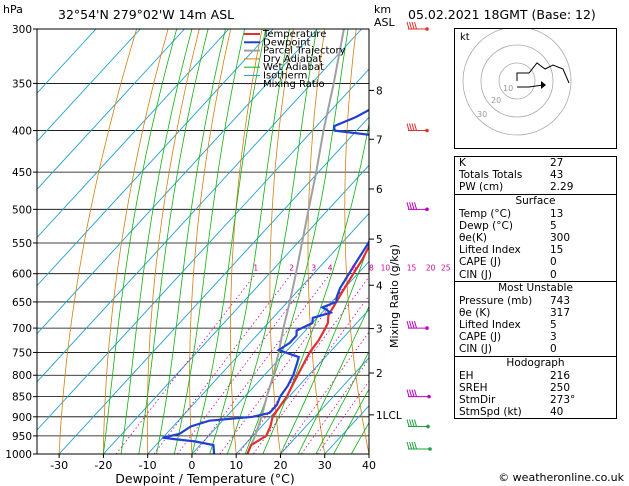 This screenshot has width=629, height=486. Describe the element at coordinates (22, 244) in the screenshot. I see `y-tick-label: 550` at that location.